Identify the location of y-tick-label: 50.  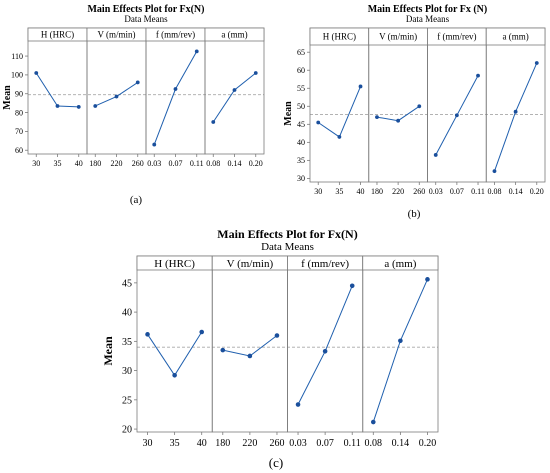
(301, 106).